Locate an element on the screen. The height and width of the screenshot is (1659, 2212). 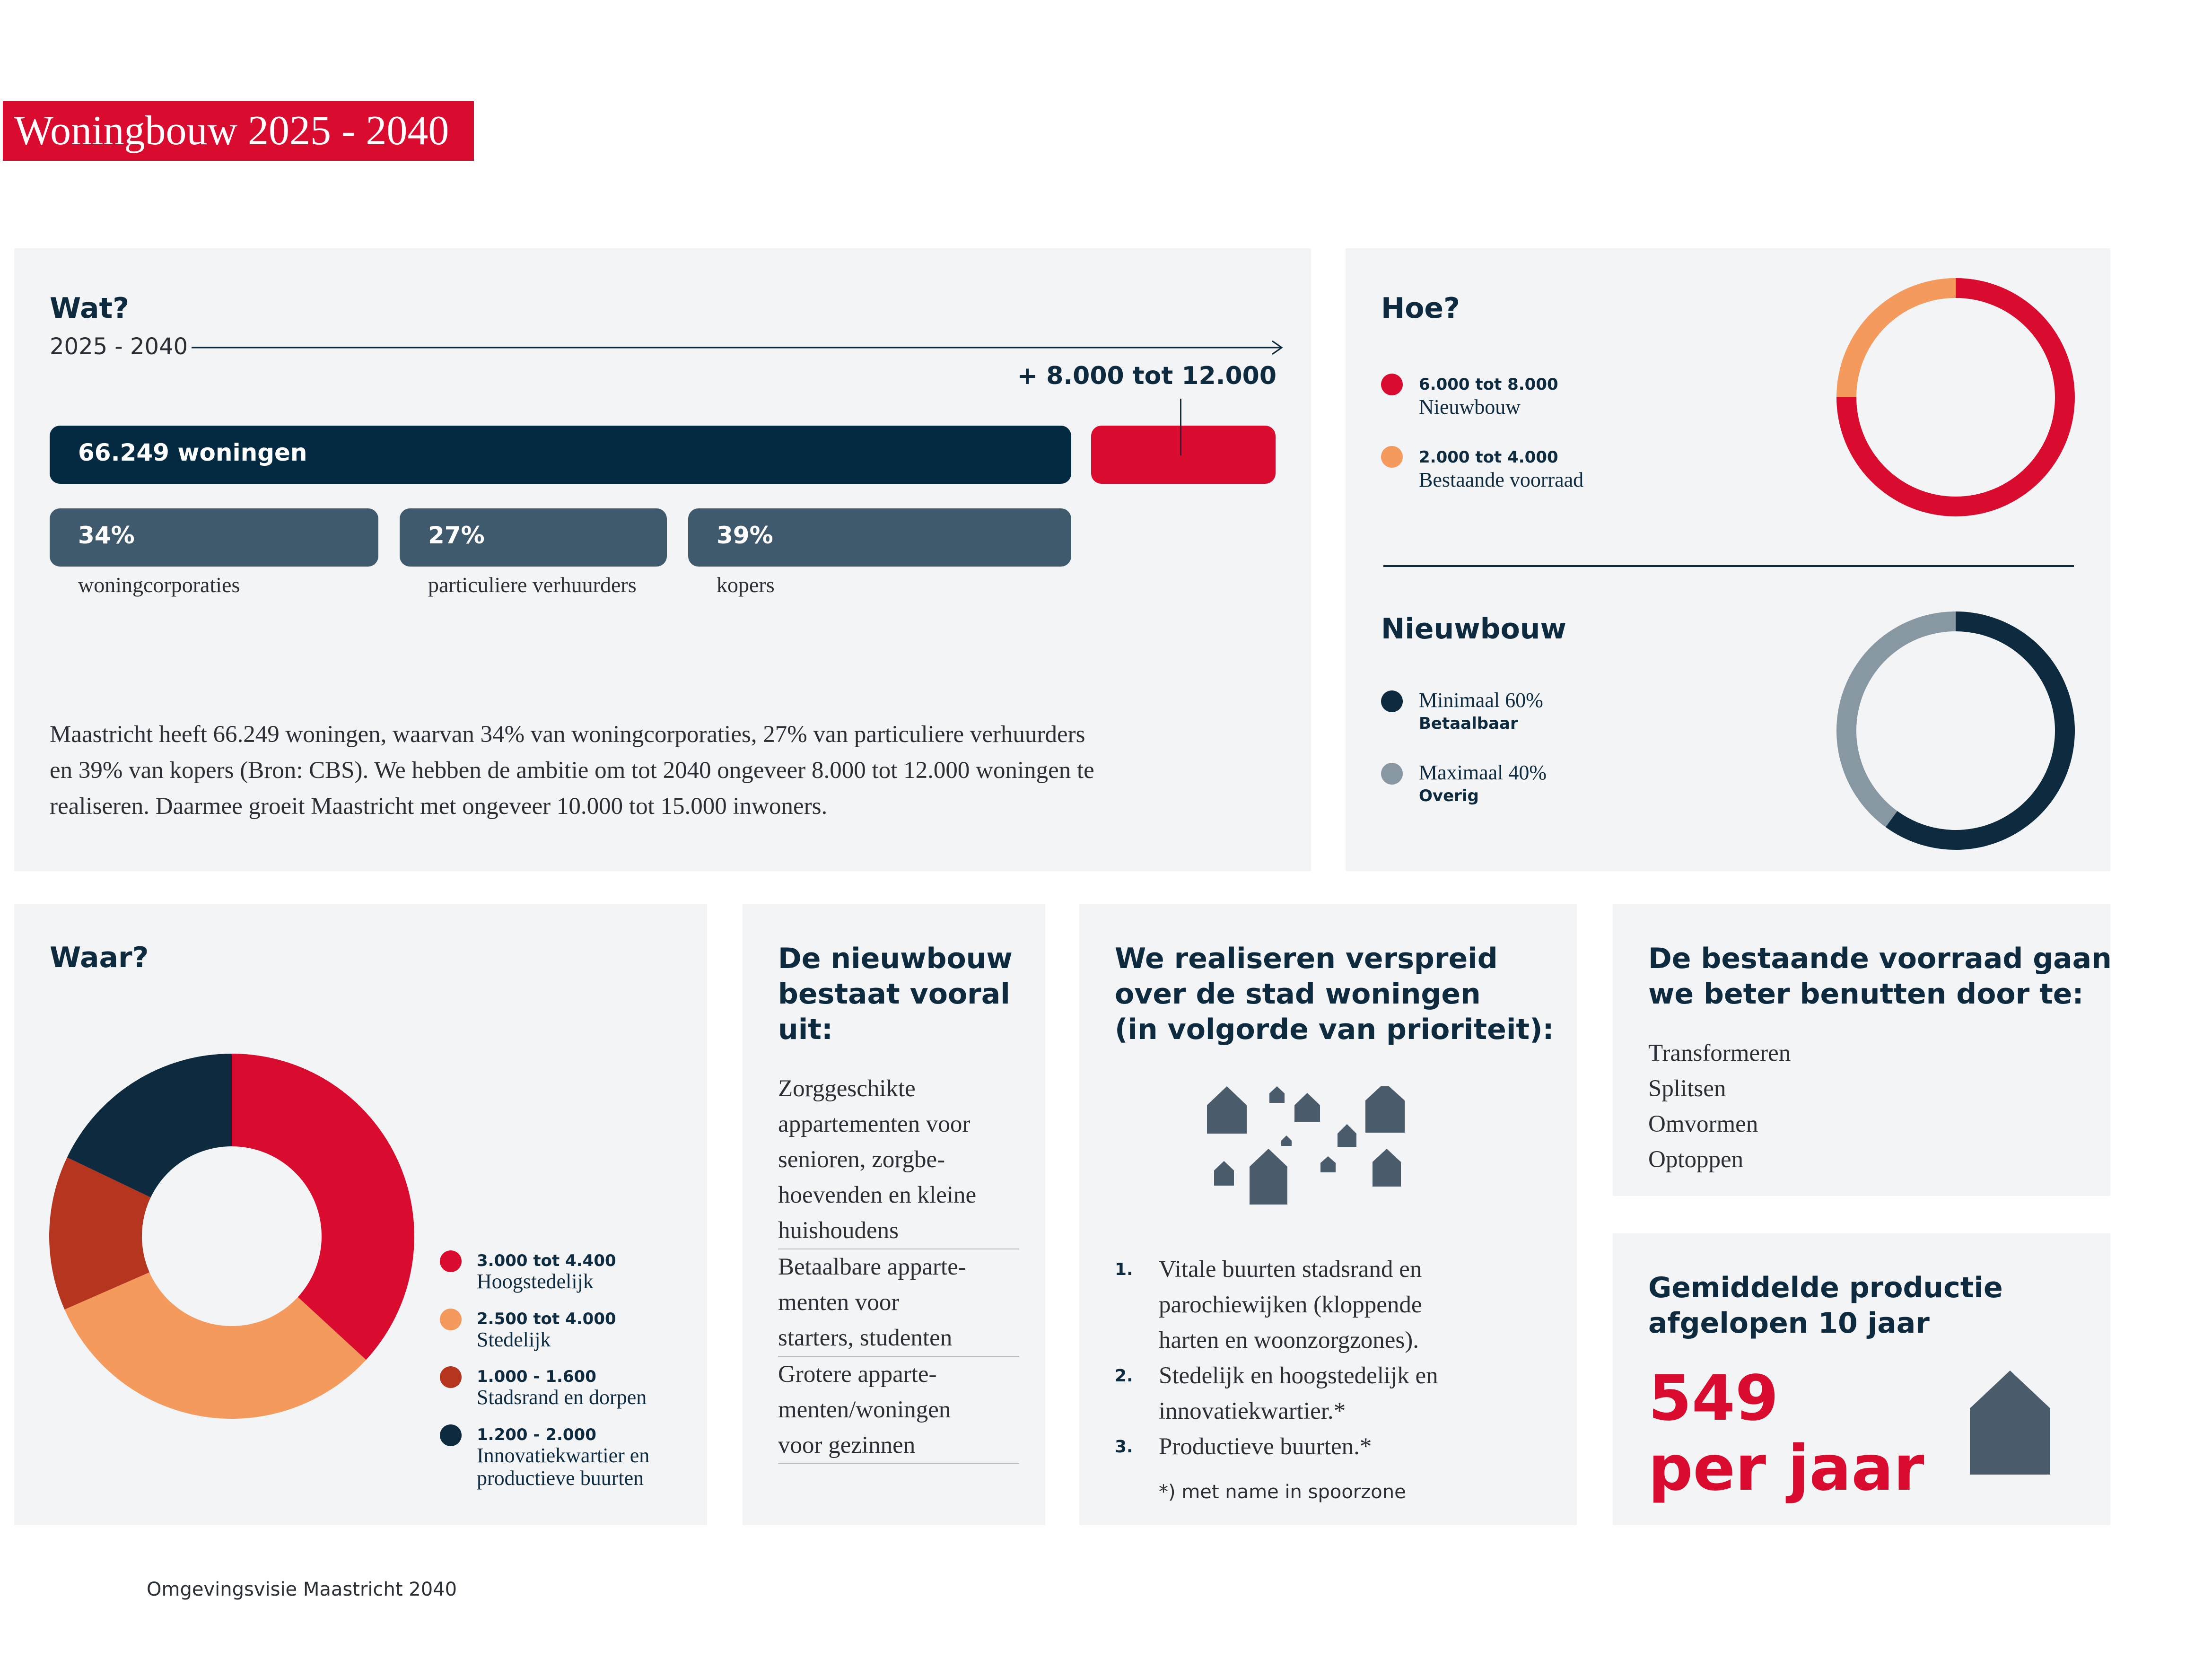
item-line: huishoudens is located at coordinates (838, 1230).